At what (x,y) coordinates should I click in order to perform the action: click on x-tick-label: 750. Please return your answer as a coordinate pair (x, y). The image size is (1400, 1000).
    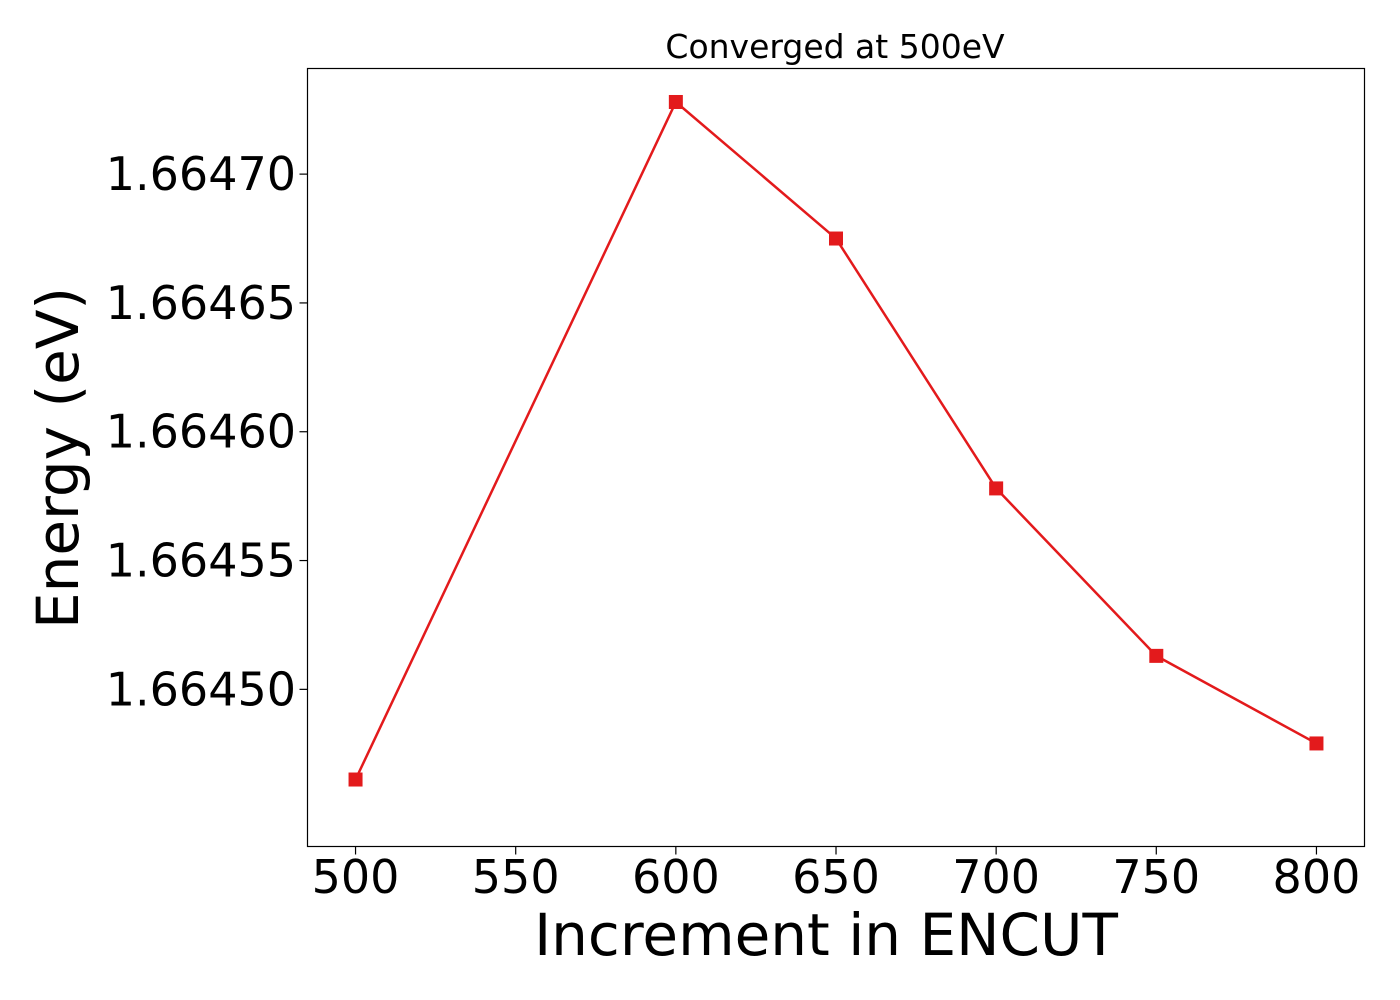
    Looking at the image, I should click on (1156, 877).